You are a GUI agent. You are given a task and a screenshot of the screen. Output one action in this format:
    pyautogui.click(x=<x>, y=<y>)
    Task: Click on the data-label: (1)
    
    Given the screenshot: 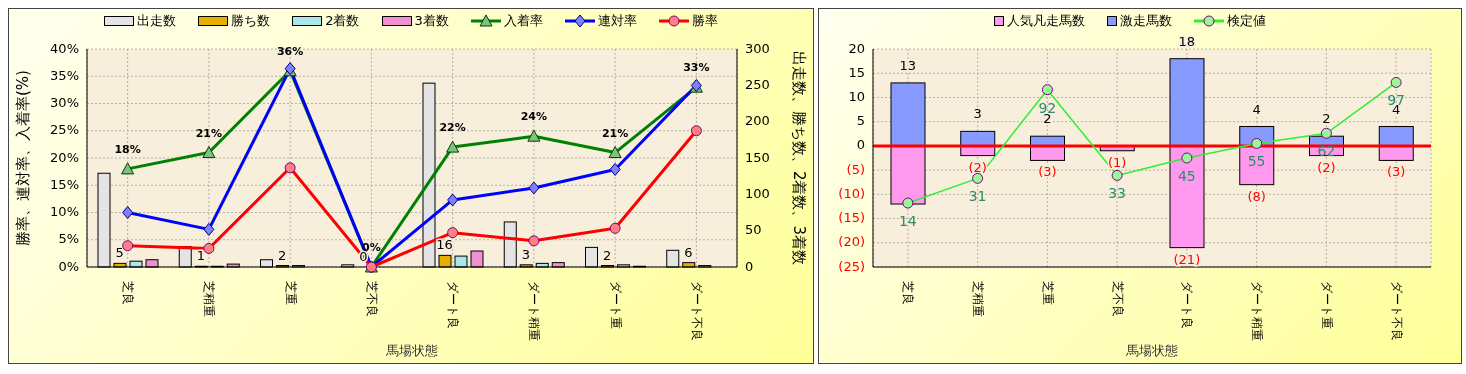 What is the action you would take?
    pyautogui.click(x=1117, y=162)
    